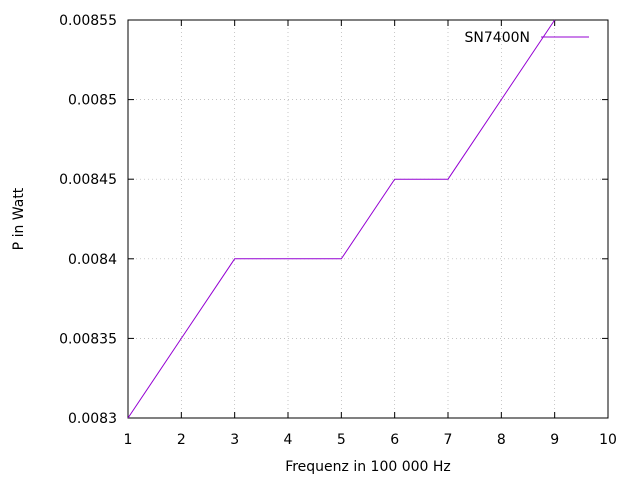 The image size is (640, 480). Describe the element at coordinates (88, 180) in the screenshot. I see `y-tick-label: 0.00845` at that location.